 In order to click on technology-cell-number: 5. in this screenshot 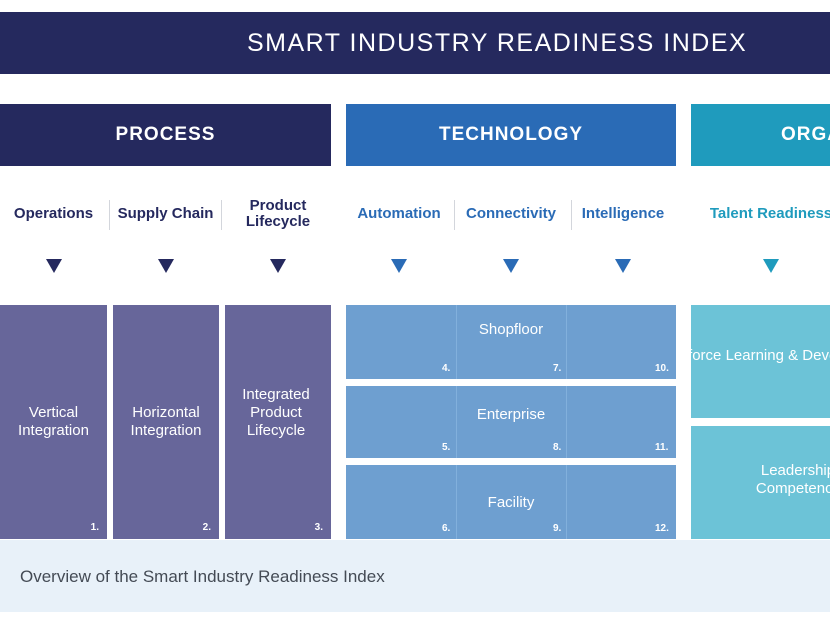, I will do `click(446, 447)`.